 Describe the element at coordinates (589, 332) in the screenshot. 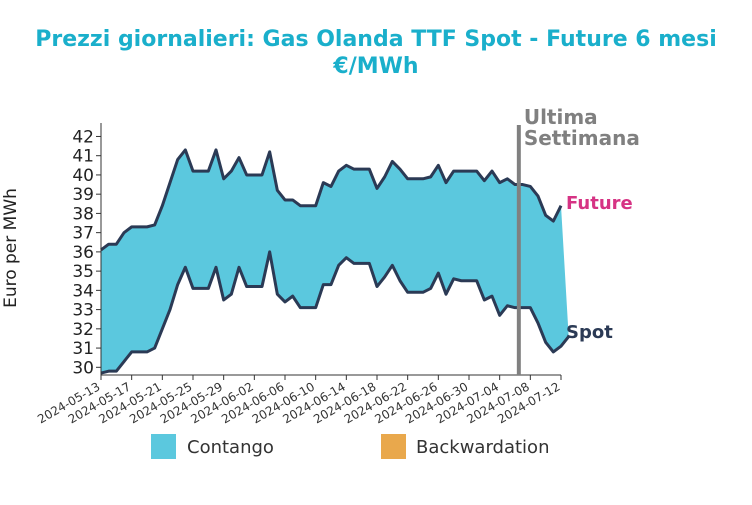

I see `series-label-spot: Spot` at that location.